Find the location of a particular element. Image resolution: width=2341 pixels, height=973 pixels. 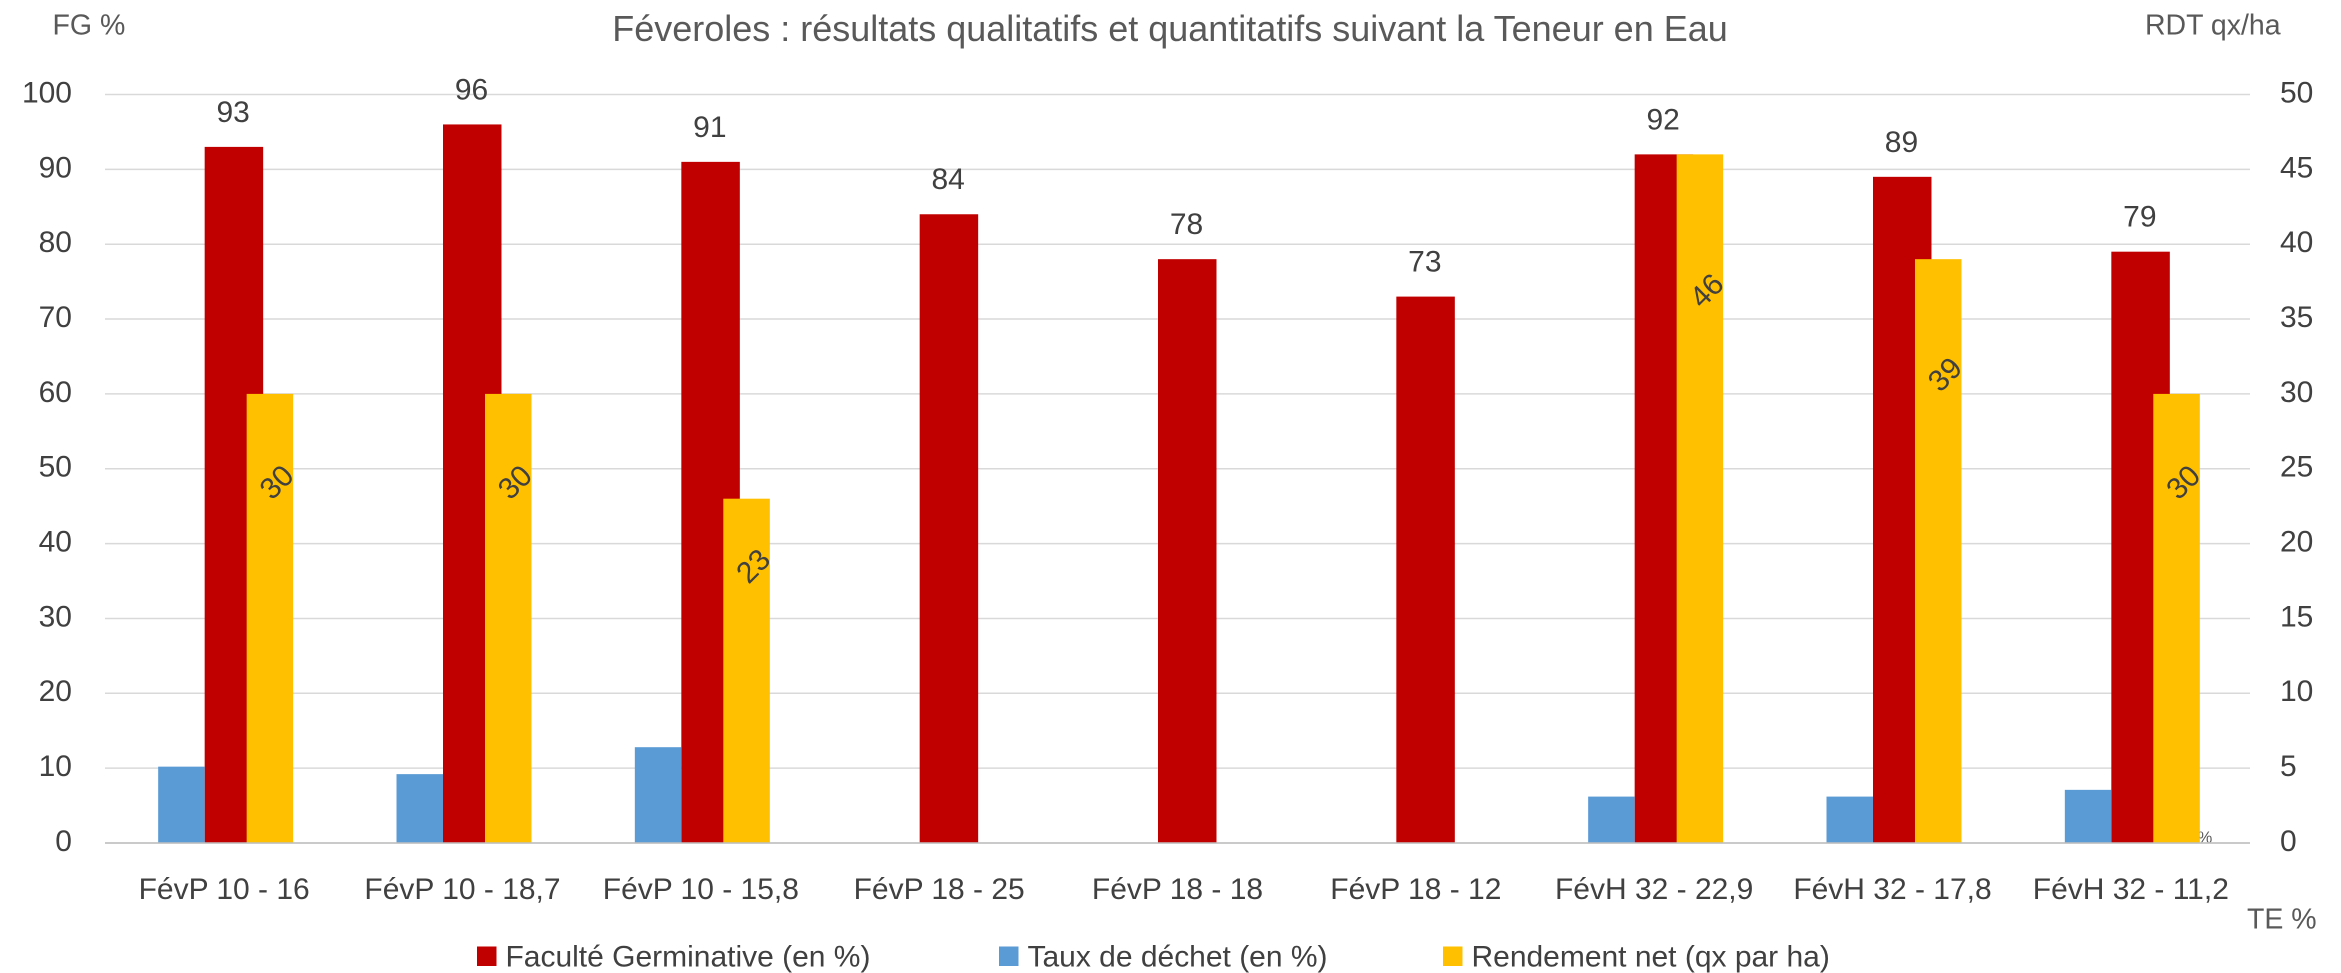

y-tick-label: 80 is located at coordinates (55, 242).